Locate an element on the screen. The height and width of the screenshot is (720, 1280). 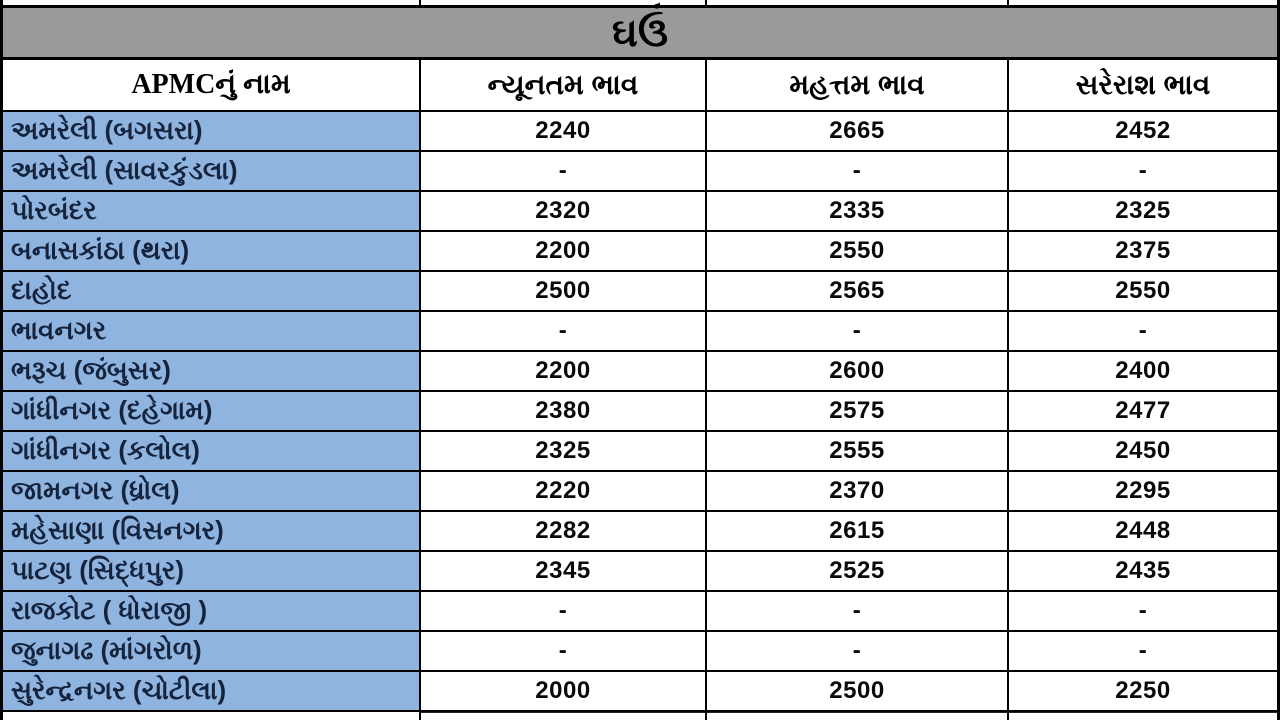
max-price-cell: 2335 is located at coordinates (858, 212).